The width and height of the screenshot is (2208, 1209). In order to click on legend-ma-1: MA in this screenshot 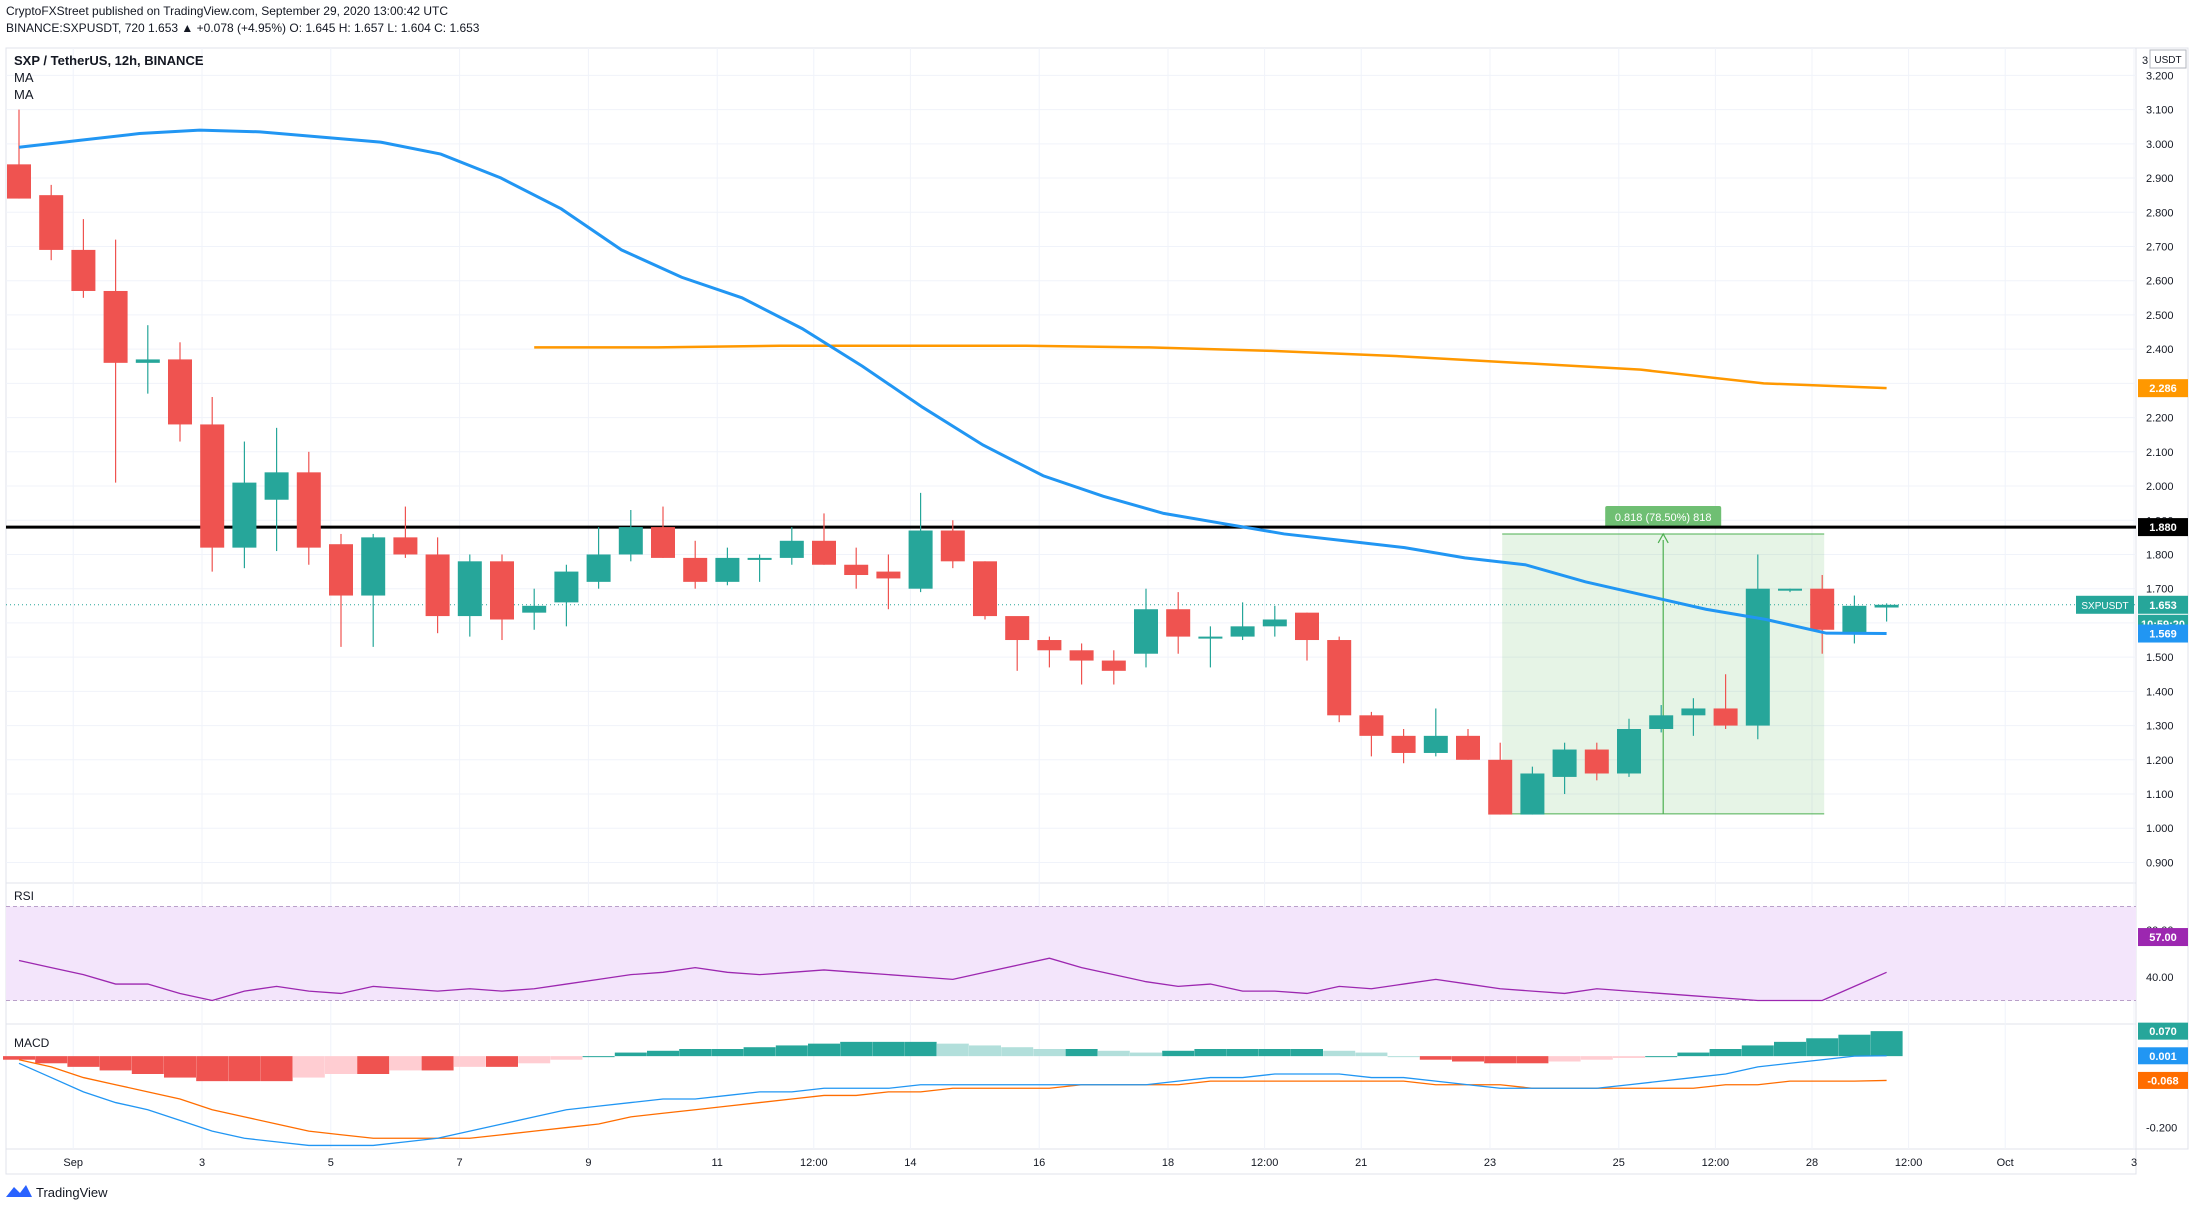, I will do `click(24, 77)`.